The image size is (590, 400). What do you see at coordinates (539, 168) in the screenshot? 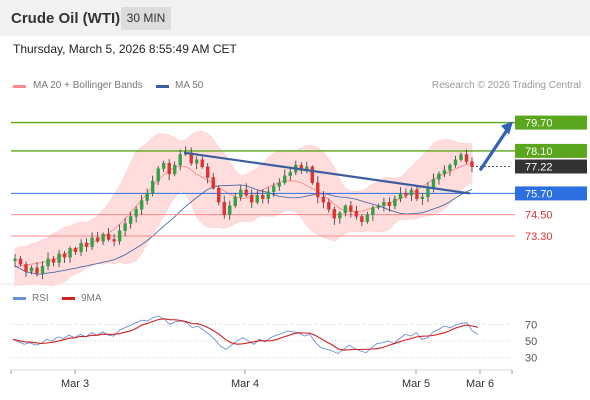
I see `price-tag-label: 77.22` at bounding box center [539, 168].